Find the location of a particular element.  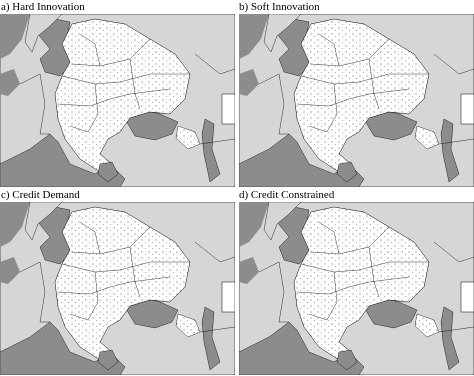

panel-title: b) Soft Innovation is located at coordinates (279, 7).